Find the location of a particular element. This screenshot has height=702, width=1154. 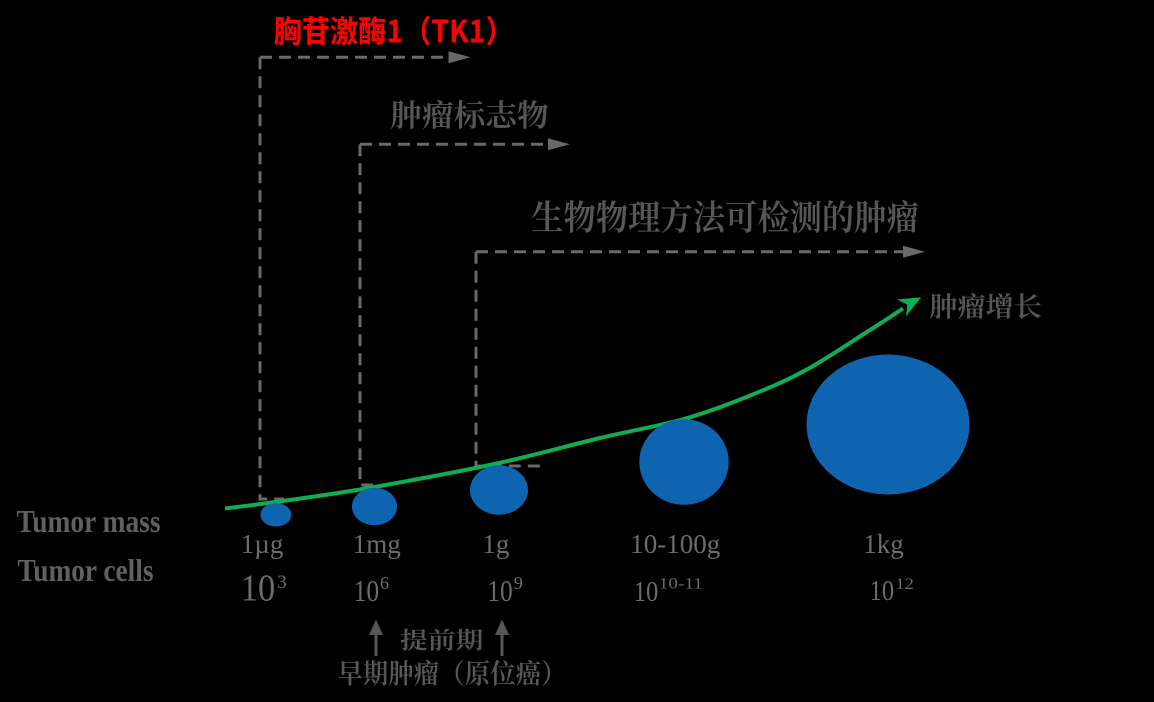

svg-text: 1µg is located at coordinates (262, 544).